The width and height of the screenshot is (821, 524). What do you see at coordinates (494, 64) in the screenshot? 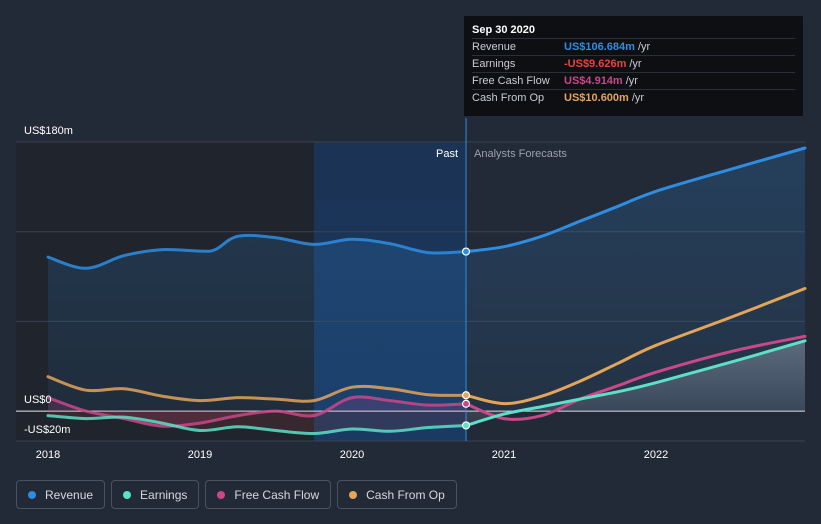
I see `tooltip-label: Earnings` at bounding box center [494, 64].